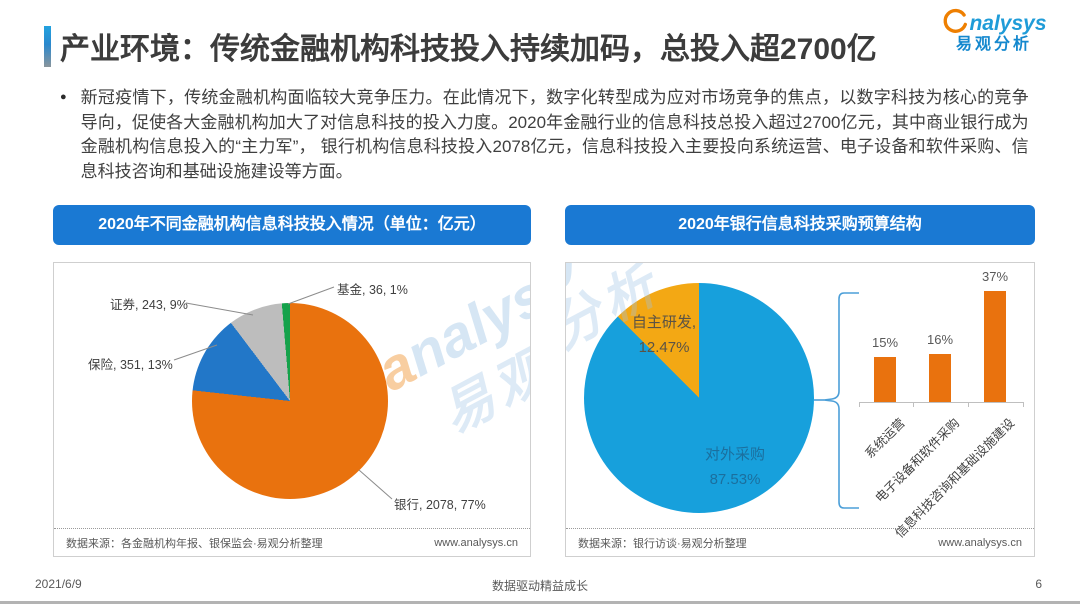 The image size is (1080, 608). I want to click on logo-chinese-name: 易观分析, so click(993, 44).